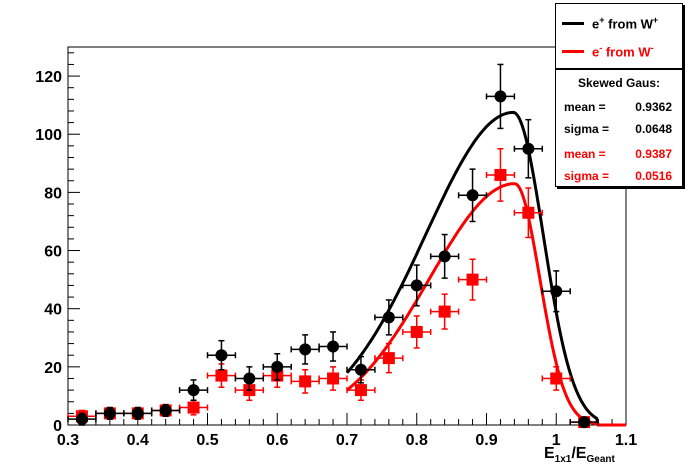 The height and width of the screenshot is (472, 696). What do you see at coordinates (623, 51) in the screenshot?
I see `legend-label-electron: e- from W-` at bounding box center [623, 51].